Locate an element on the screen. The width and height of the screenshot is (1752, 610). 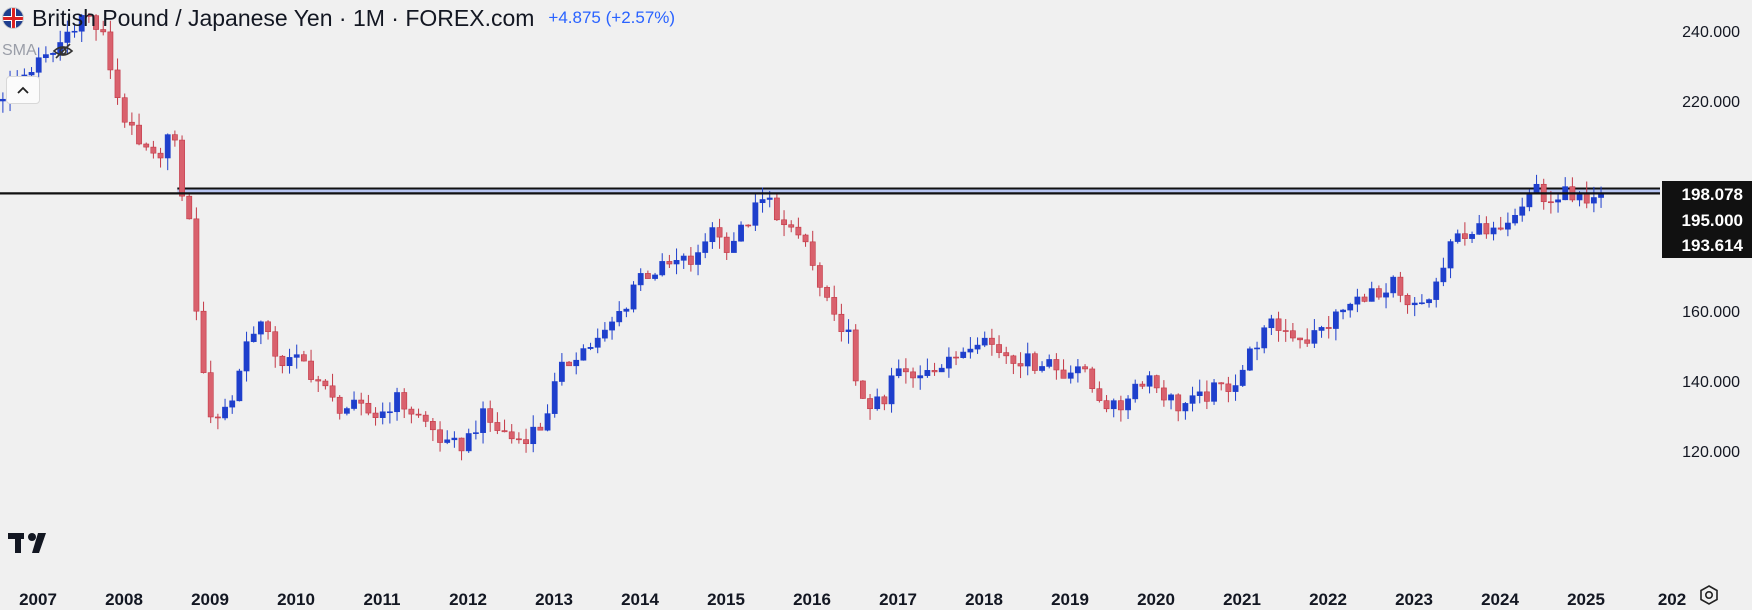
time-tick-label: 2020 is located at coordinates (1156, 599).